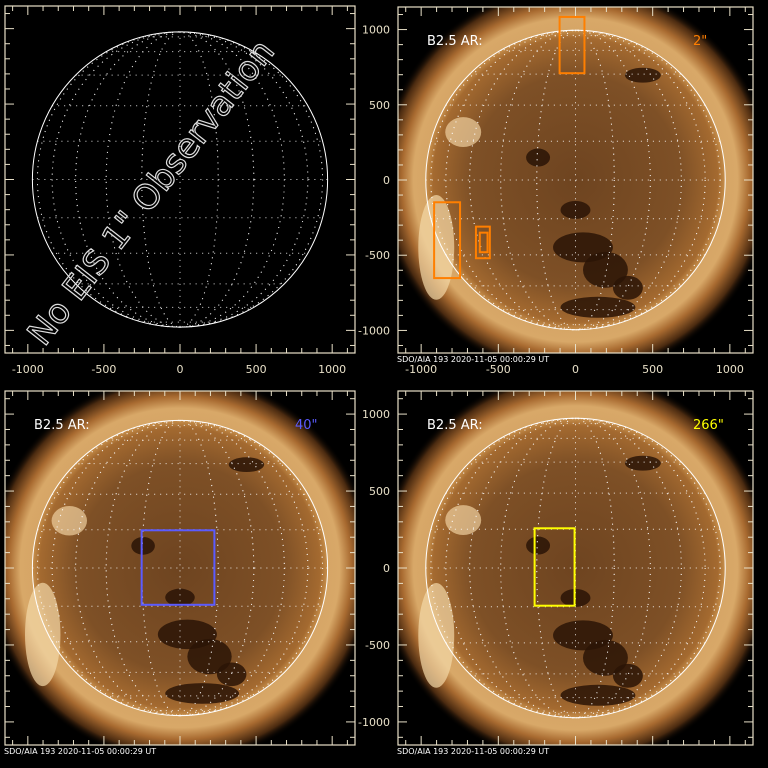  I want to click on coordinate-grid, so click(180, 568).